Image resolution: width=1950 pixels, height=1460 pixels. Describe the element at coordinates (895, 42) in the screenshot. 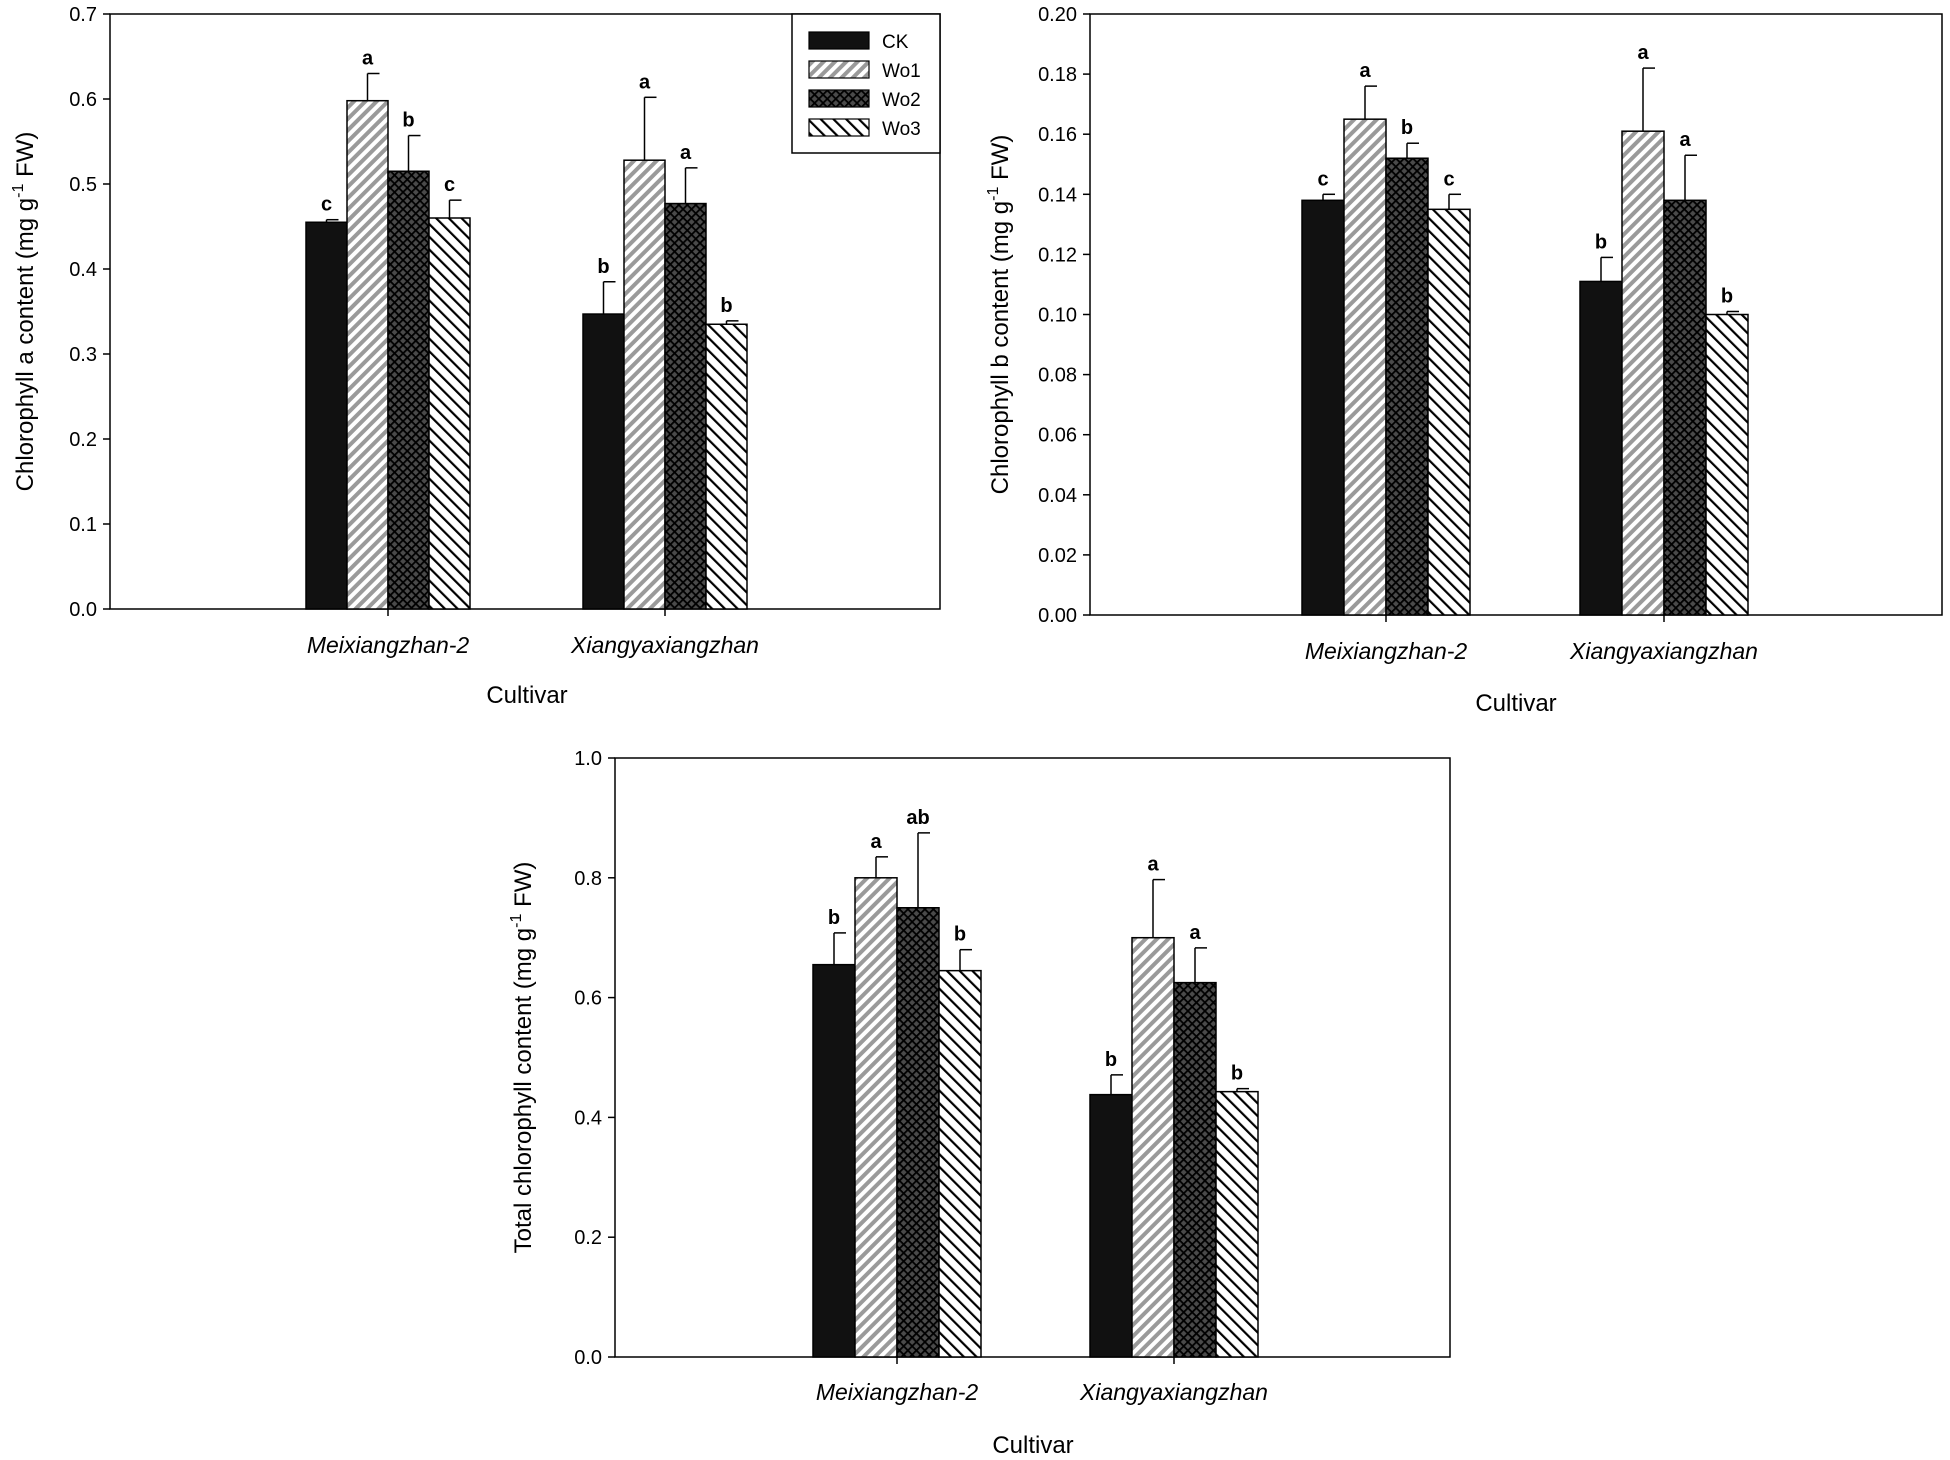

I see `legend-label-ck: CK` at that location.